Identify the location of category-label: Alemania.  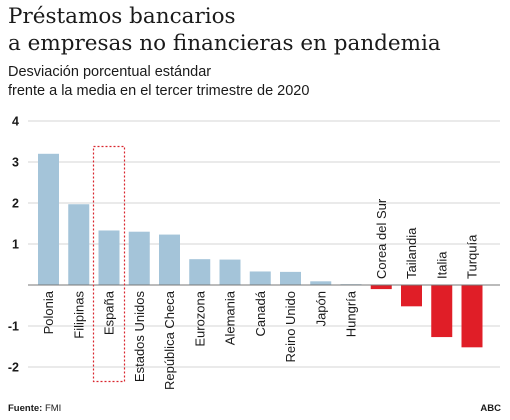
(230, 317).